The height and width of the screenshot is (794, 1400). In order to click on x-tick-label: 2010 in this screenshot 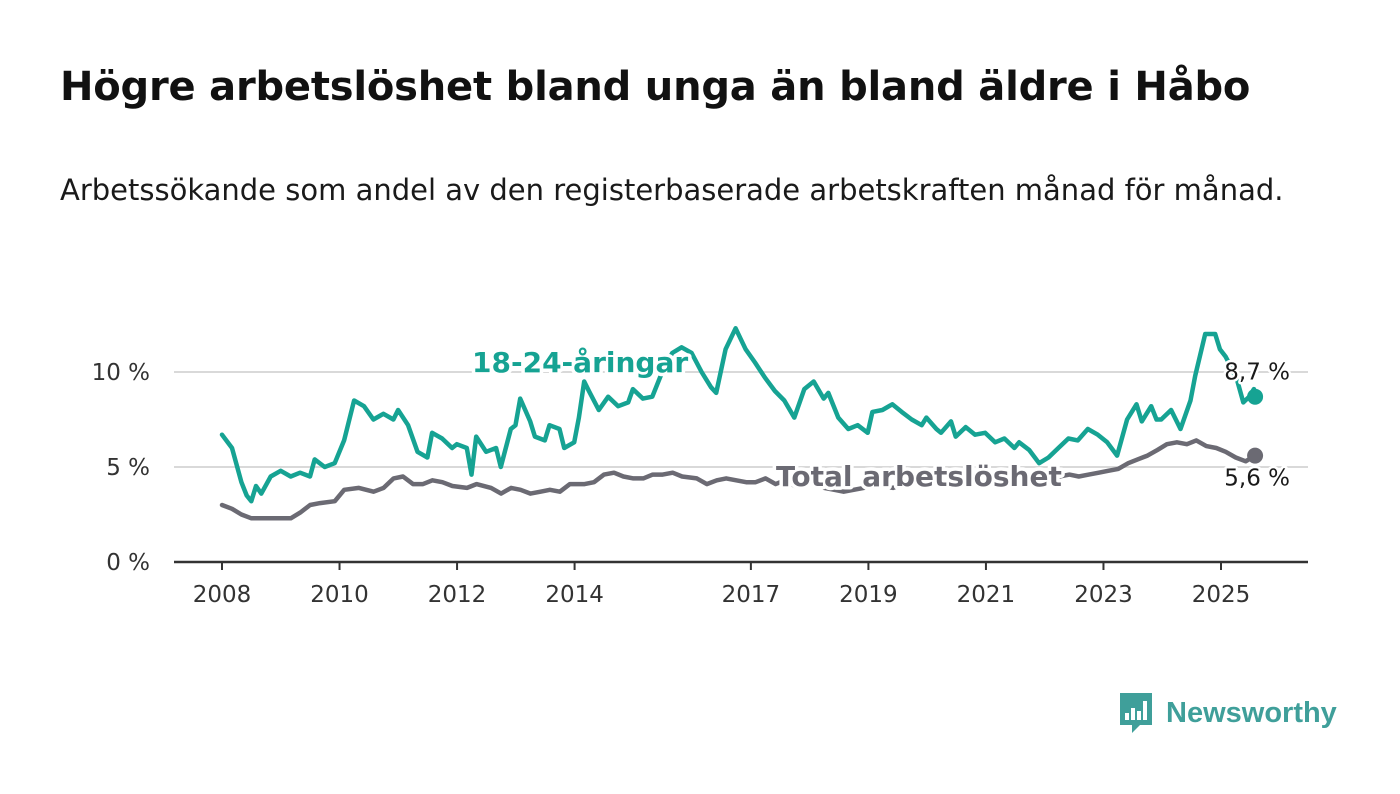, I will do `click(339, 595)`.